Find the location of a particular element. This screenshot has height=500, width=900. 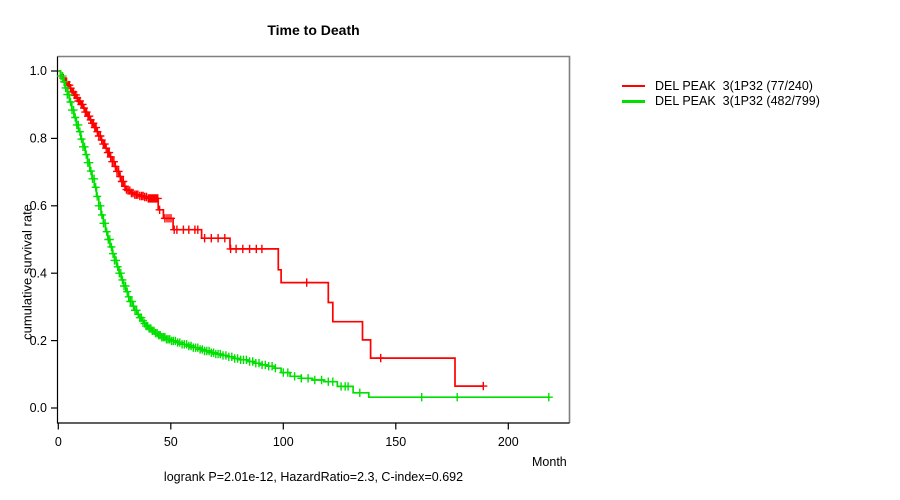

legend-item-group1: DEL PEAK 3(1P32 (77/240) is located at coordinates (721, 86).